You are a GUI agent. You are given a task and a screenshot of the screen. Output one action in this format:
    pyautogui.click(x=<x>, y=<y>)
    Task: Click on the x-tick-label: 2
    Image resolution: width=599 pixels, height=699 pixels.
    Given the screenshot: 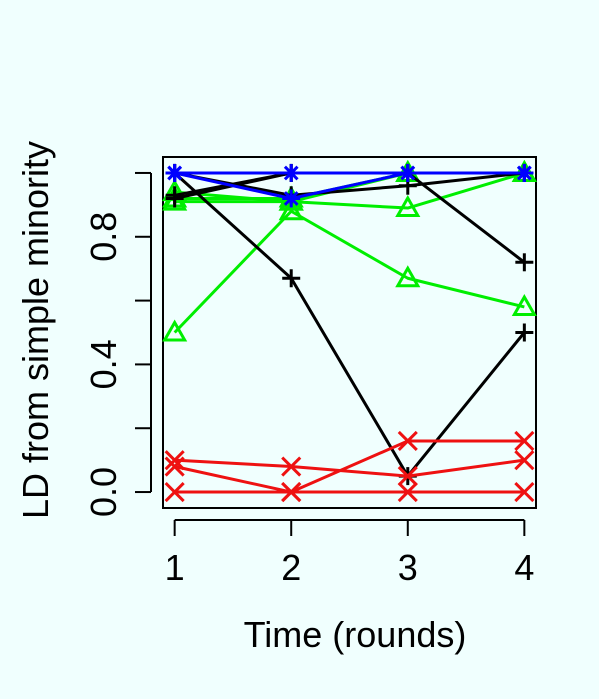 What is the action you would take?
    pyautogui.click(x=291, y=567)
    